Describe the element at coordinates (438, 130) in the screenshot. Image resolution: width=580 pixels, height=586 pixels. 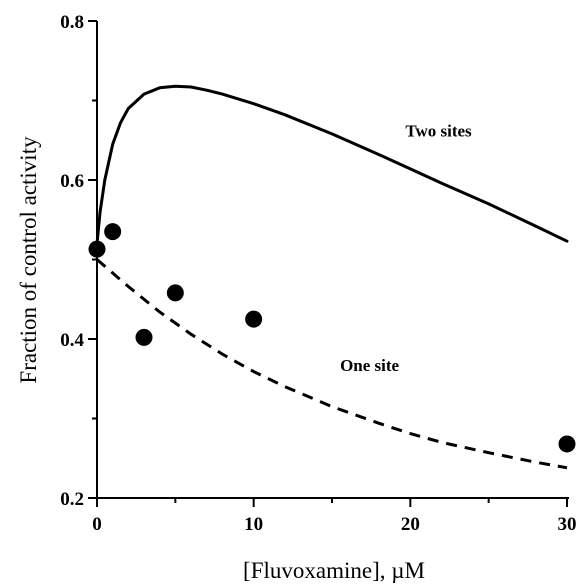
I see `curve-label: Two sites` at that location.